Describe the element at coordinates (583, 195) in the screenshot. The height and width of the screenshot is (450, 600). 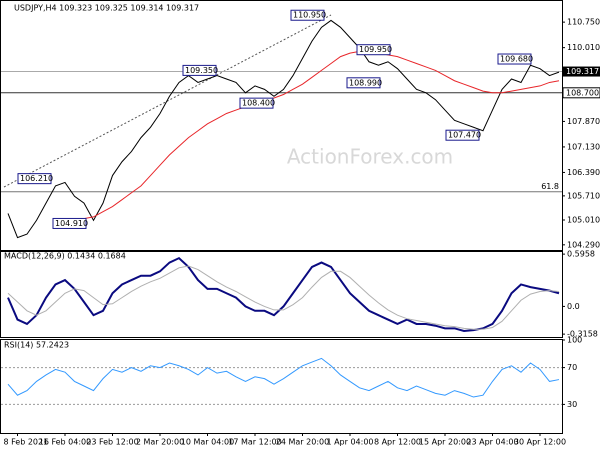
I see `y-tick-label: 105.710` at that location.